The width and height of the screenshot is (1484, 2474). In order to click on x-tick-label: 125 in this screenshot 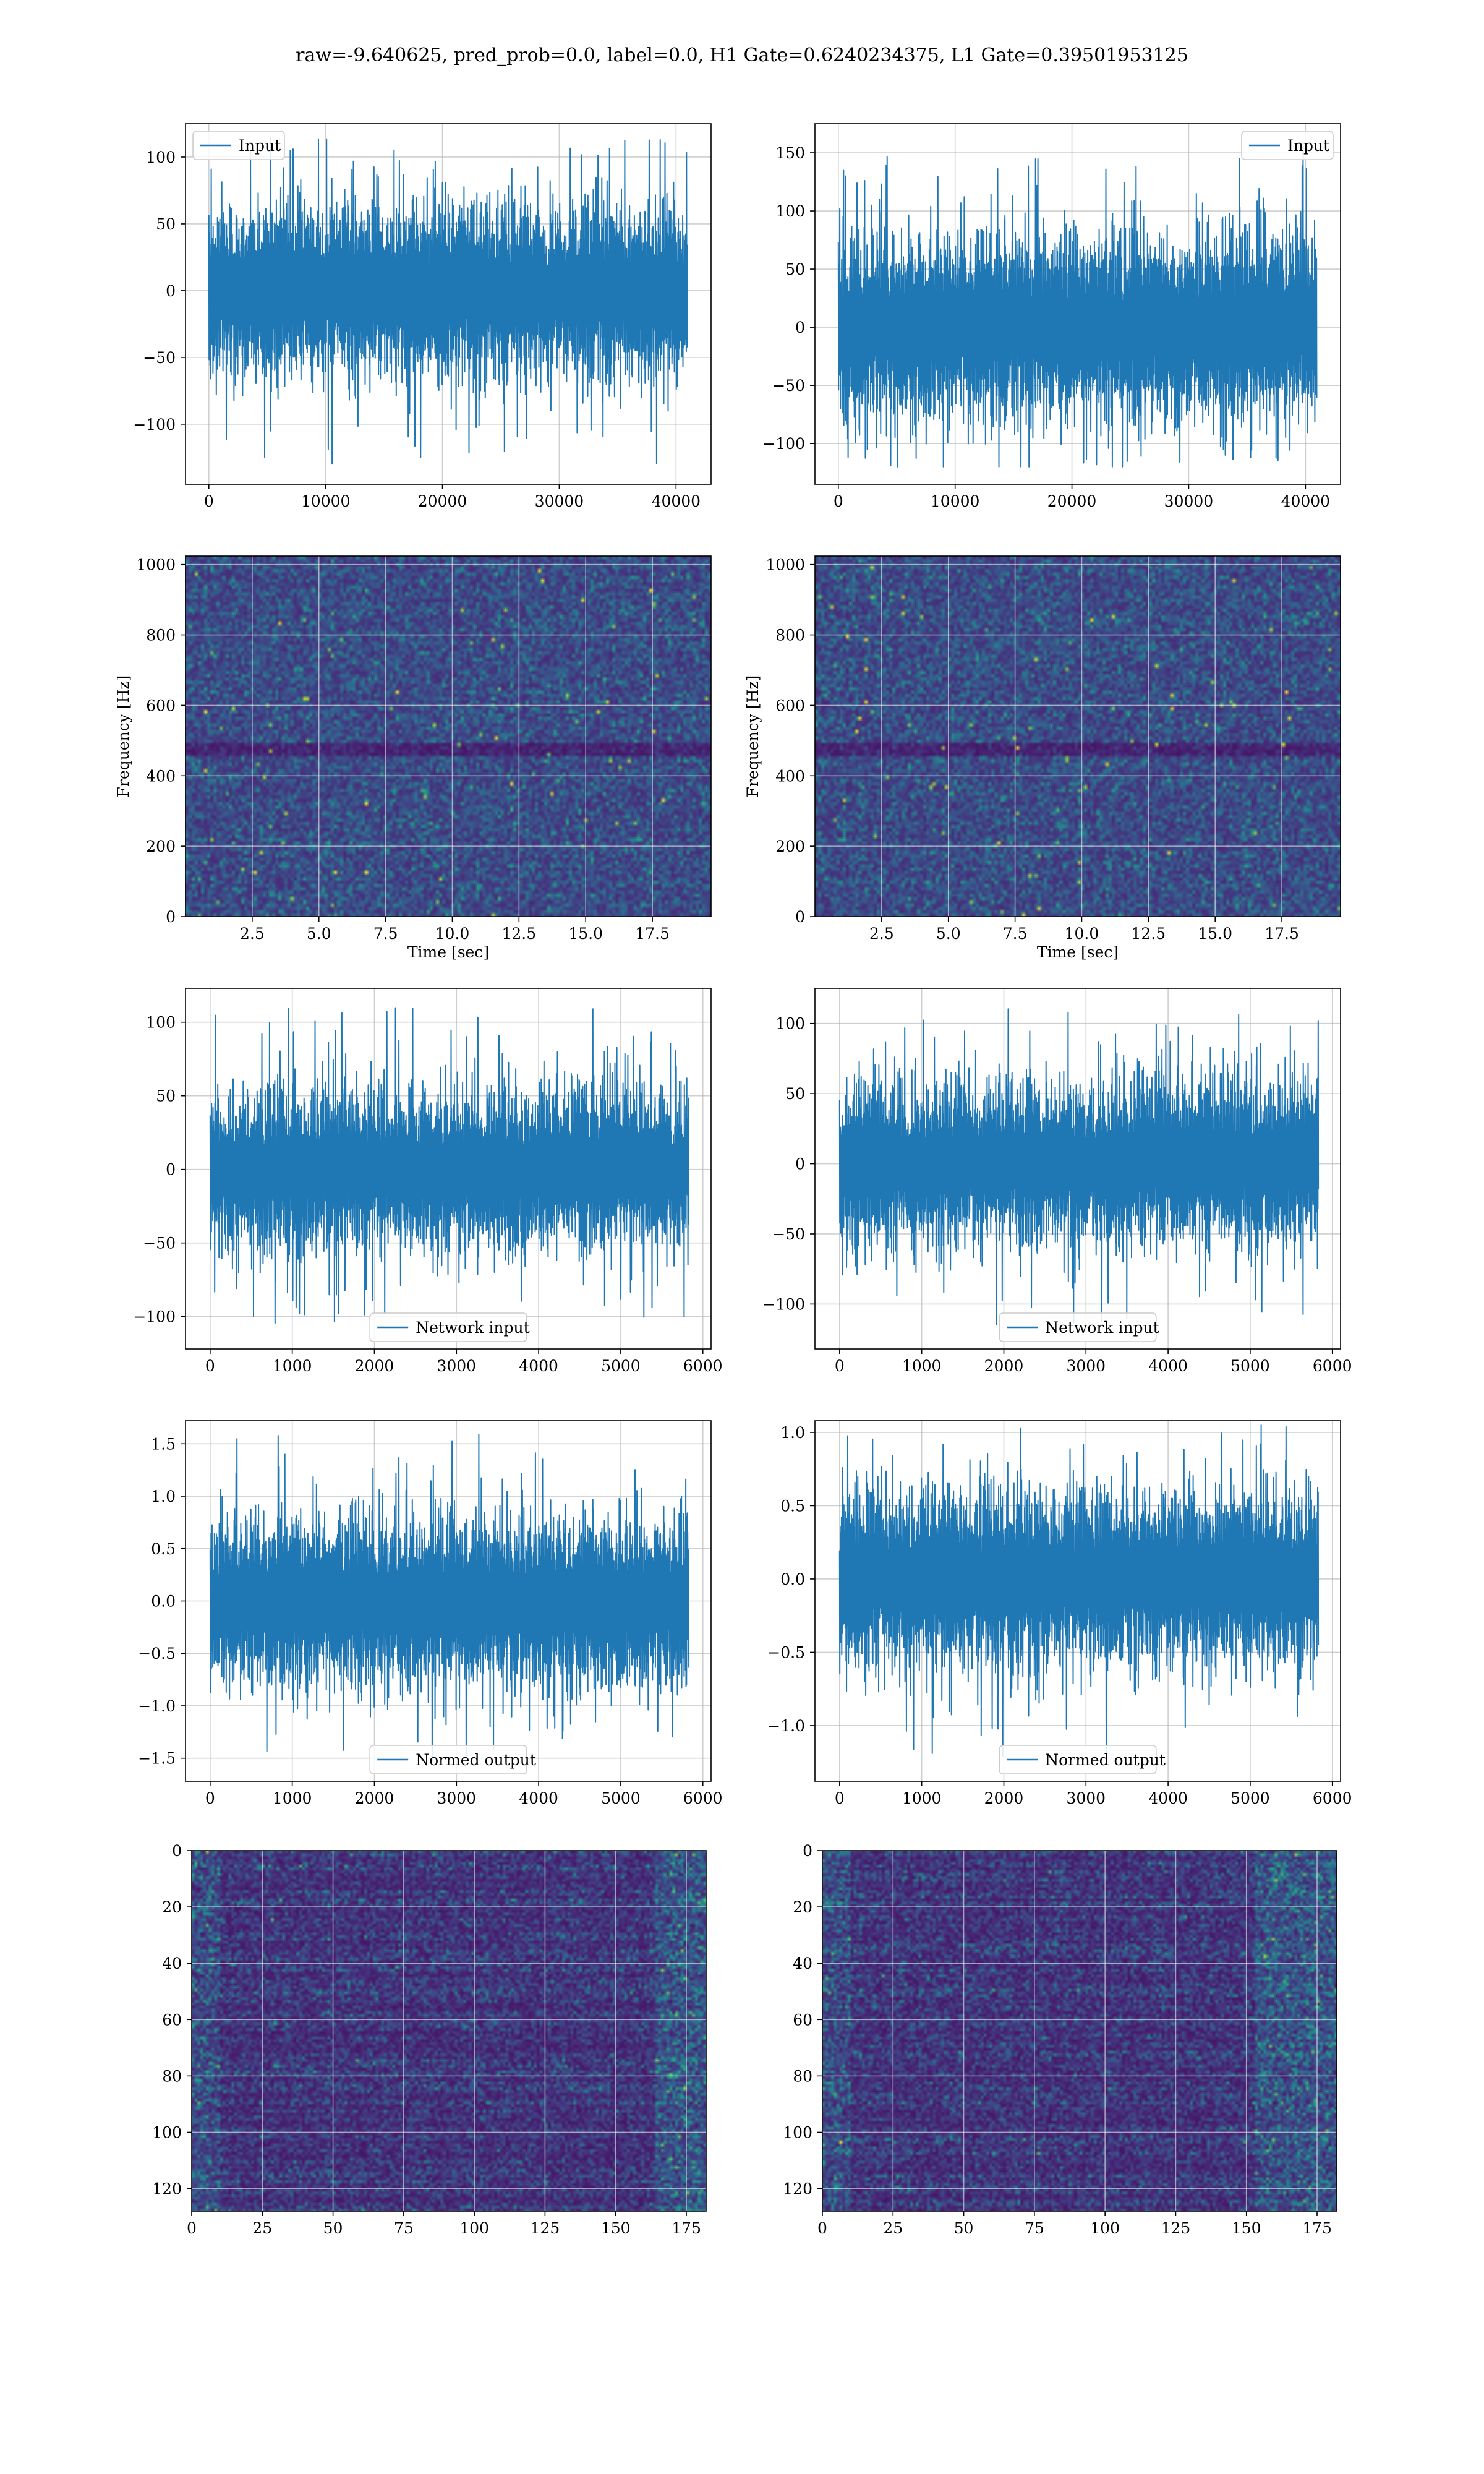, I will do `click(545, 2228)`.